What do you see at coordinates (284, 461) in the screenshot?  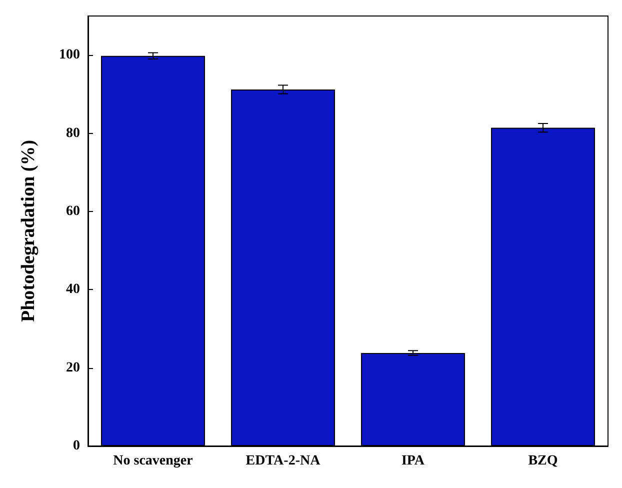 I see `x-tick-label: EDTA-2-NA` at bounding box center [284, 461].